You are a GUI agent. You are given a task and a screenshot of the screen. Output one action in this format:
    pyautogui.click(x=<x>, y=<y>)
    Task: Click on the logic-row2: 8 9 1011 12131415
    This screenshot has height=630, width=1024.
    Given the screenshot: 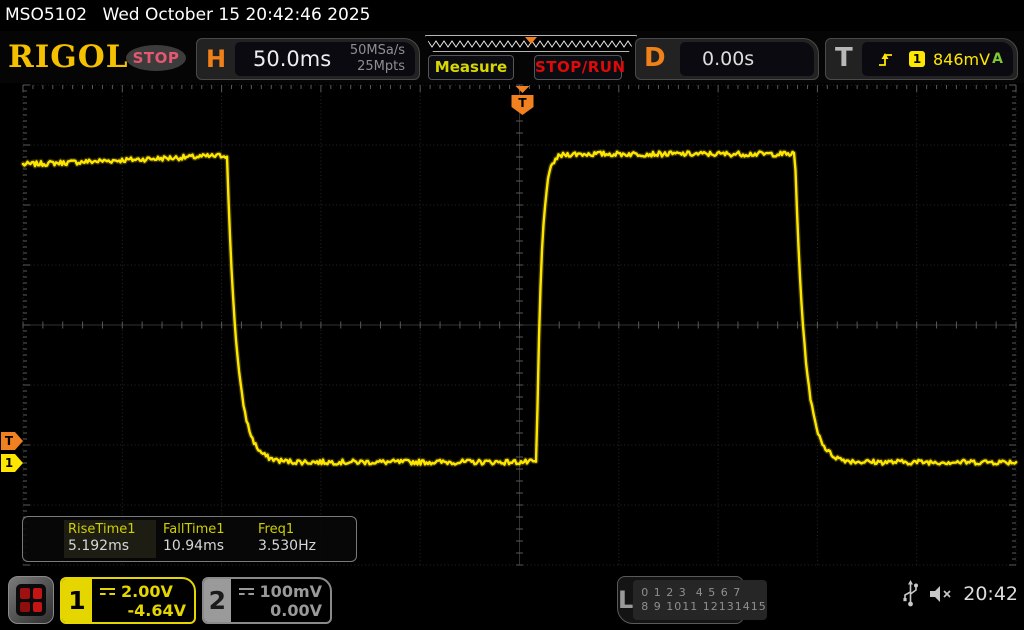 What is the action you would take?
    pyautogui.click(x=704, y=606)
    